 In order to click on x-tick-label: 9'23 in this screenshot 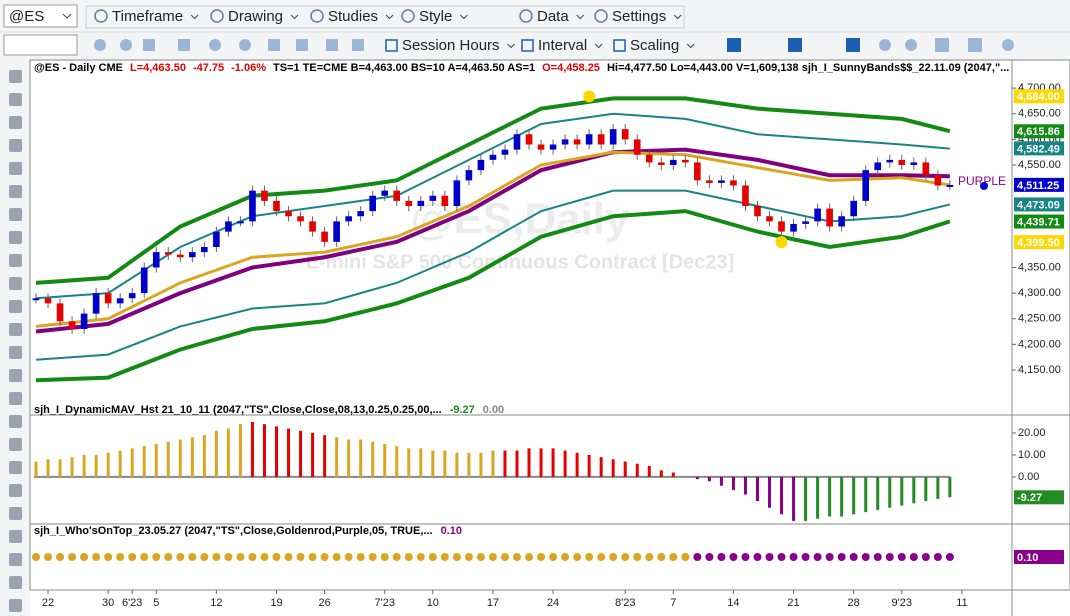, I will do `click(902, 603)`.